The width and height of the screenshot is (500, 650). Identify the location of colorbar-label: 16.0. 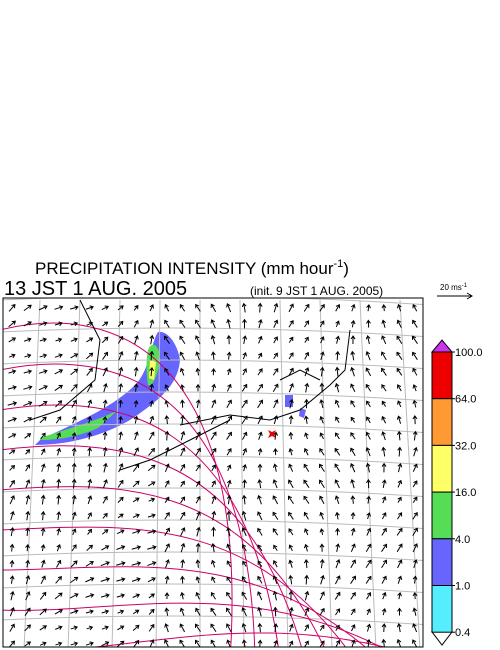
(465, 493).